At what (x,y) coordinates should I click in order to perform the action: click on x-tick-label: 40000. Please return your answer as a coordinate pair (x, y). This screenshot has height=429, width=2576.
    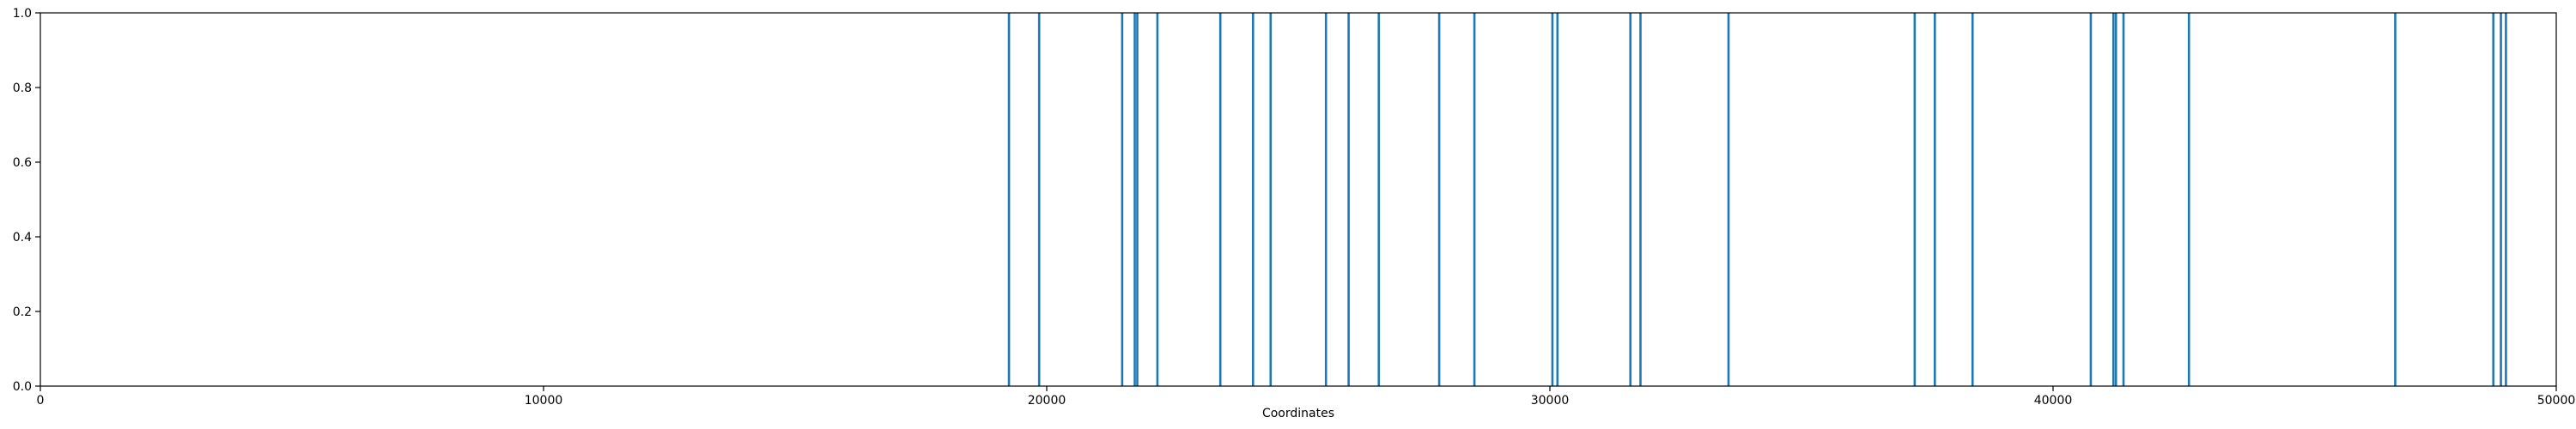
    Looking at the image, I should click on (2053, 401).